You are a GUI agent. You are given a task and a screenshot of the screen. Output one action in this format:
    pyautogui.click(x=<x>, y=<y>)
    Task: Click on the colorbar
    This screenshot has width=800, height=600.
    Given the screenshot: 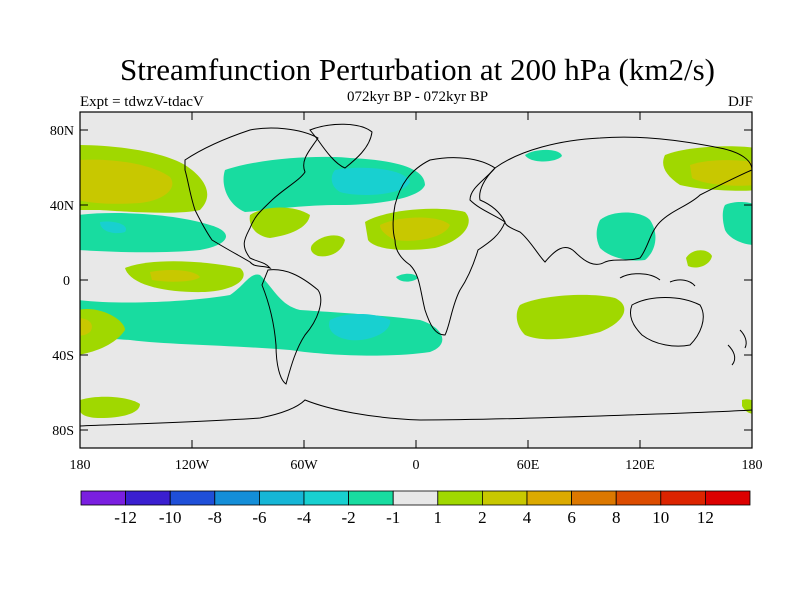 What is the action you would take?
    pyautogui.click(x=415, y=498)
    